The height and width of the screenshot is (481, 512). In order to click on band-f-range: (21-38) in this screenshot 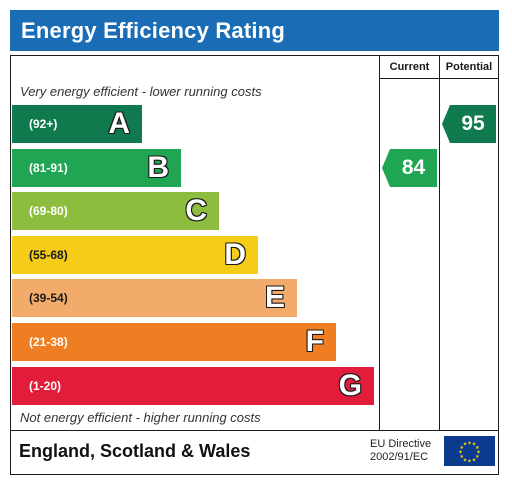, I will do `click(48, 342)`.